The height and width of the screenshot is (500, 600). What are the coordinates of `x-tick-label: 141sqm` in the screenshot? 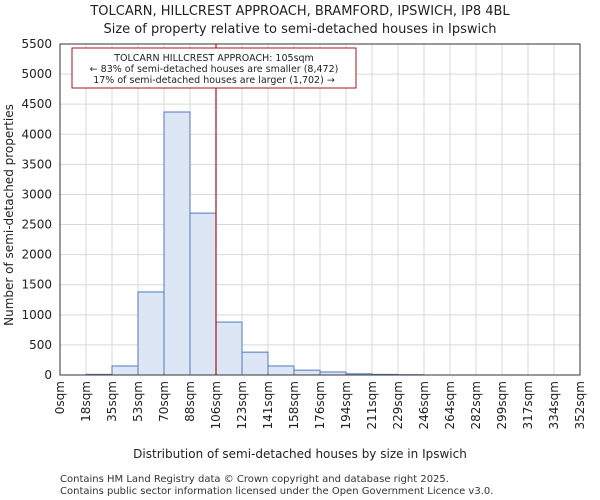 It's located at (268, 405).